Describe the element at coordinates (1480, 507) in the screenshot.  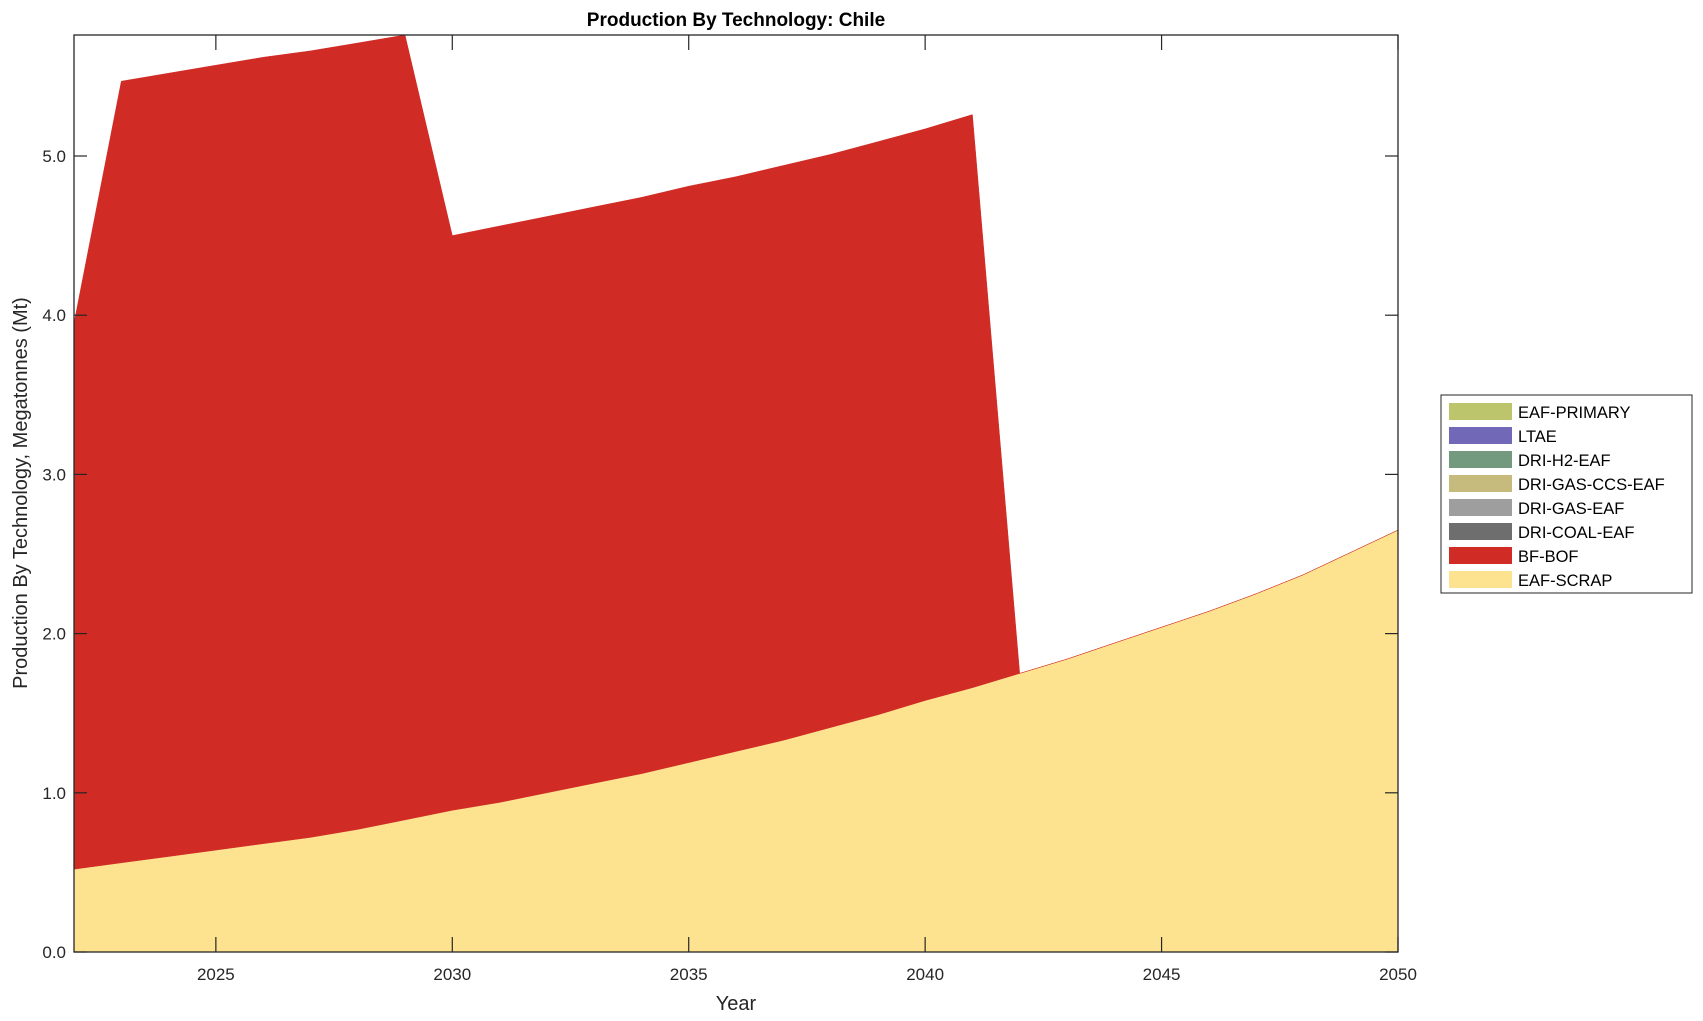
I see `legend-swatch-dri-gas-eaf` at that location.